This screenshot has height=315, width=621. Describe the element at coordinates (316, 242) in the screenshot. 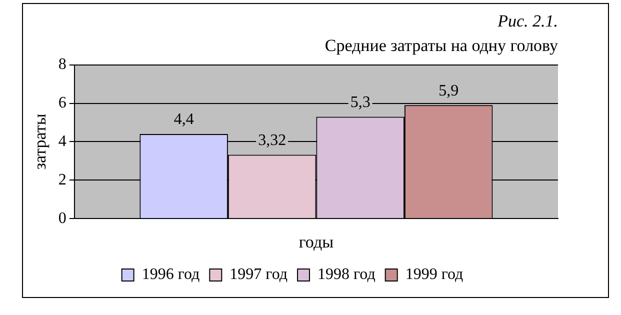

I see `x-axis-title: годы` at that location.